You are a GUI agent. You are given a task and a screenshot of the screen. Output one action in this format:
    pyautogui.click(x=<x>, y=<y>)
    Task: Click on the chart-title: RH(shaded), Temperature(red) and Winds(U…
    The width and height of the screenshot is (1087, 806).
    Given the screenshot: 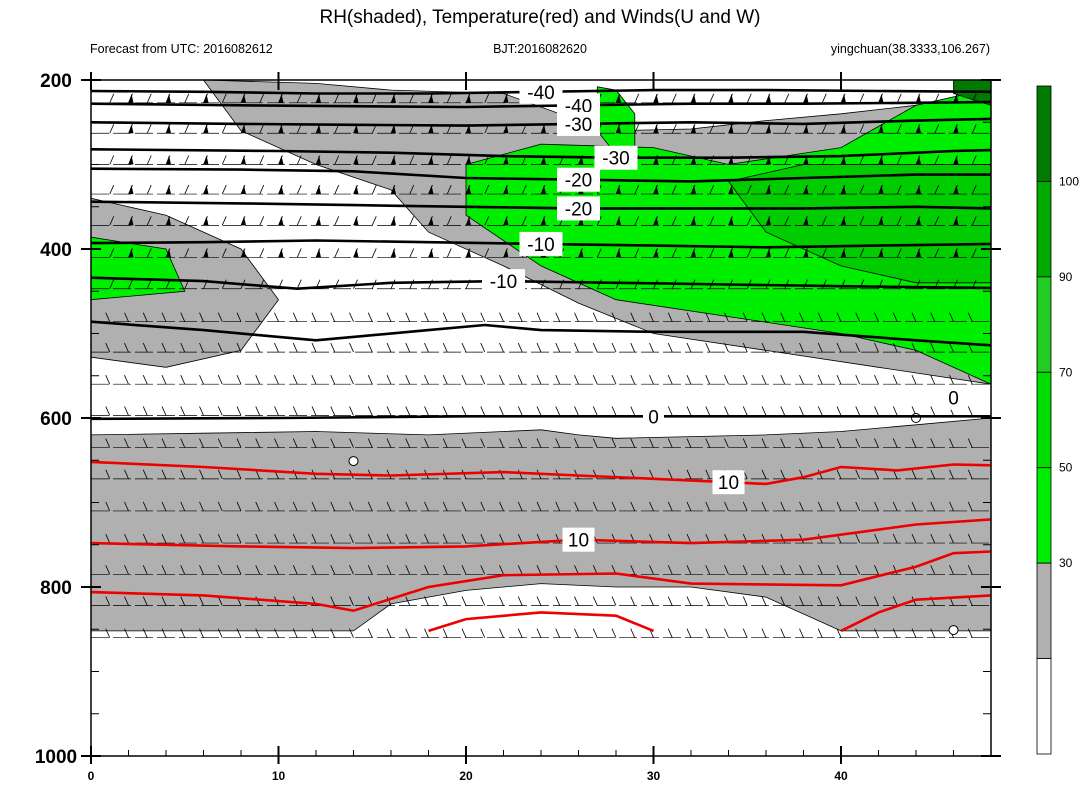 What is the action you would take?
    pyautogui.click(x=539, y=17)
    